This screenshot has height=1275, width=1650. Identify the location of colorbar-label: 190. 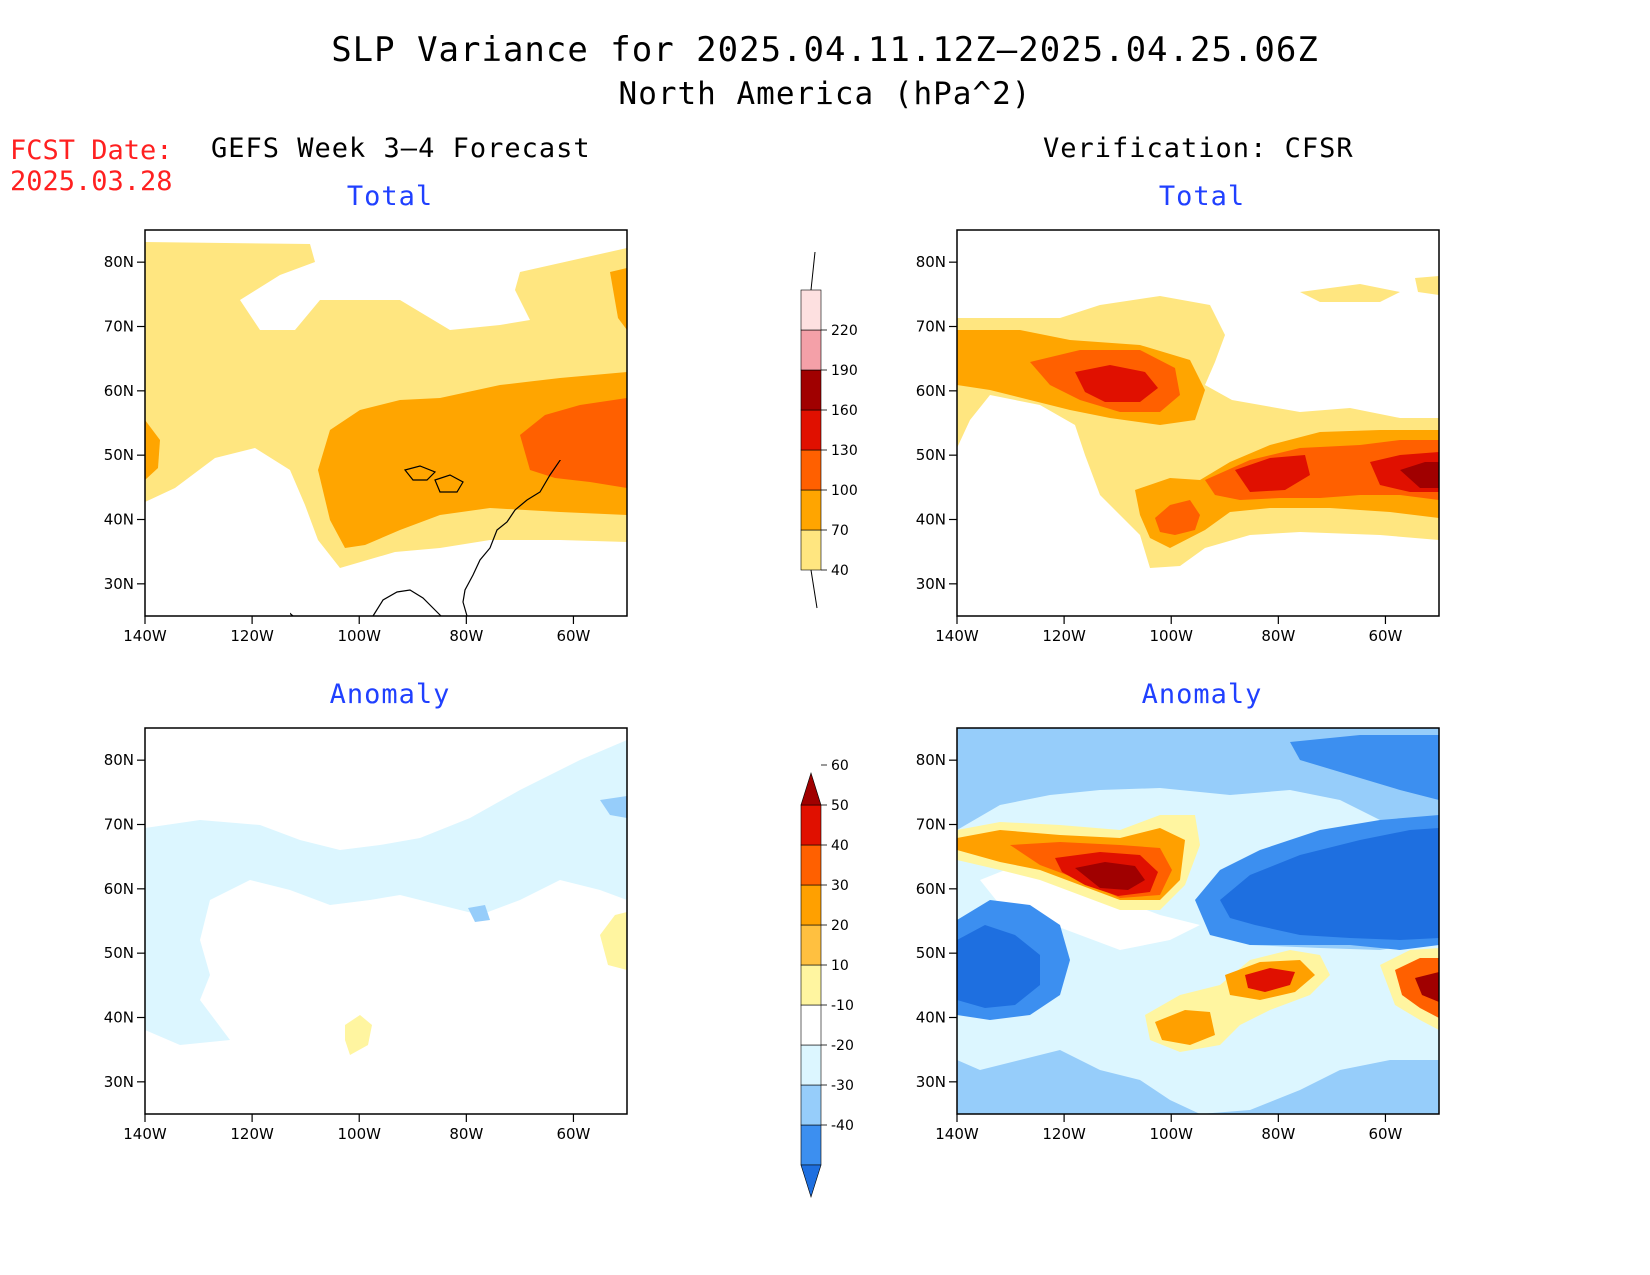
(844, 371).